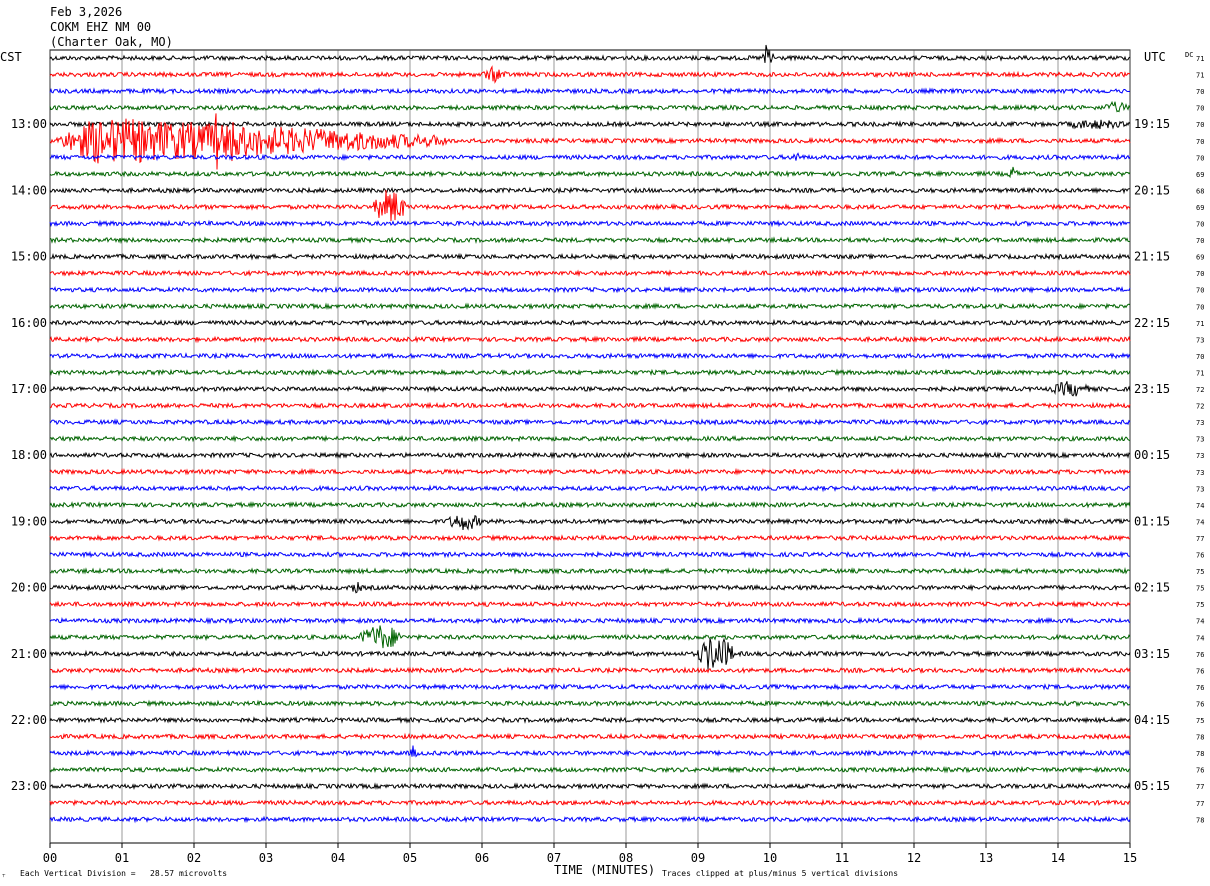 This screenshot has width=1210, height=886. Describe the element at coordinates (1200, 191) in the screenshot. I see `dc-offset-label: 68` at that location.